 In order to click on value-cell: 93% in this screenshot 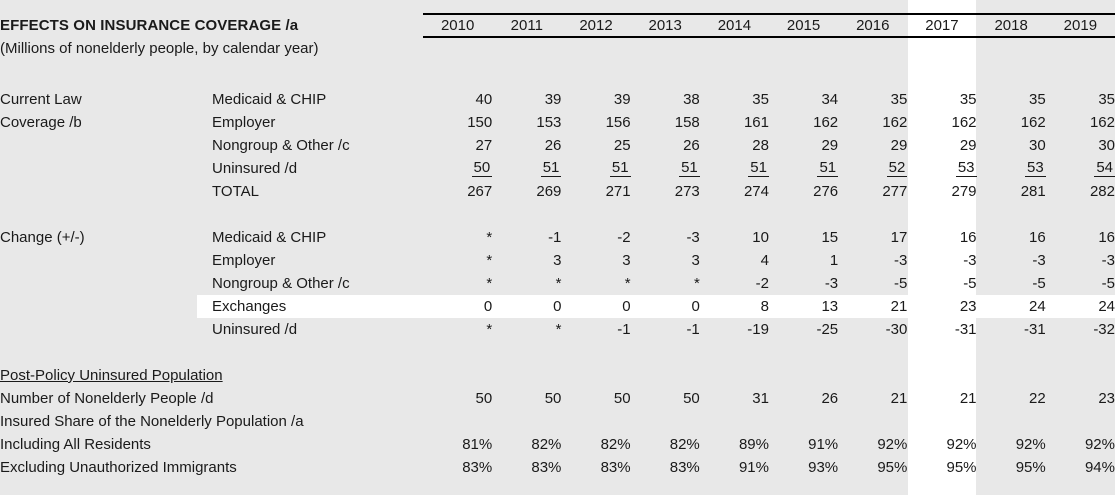, I will do `click(823, 467)`.